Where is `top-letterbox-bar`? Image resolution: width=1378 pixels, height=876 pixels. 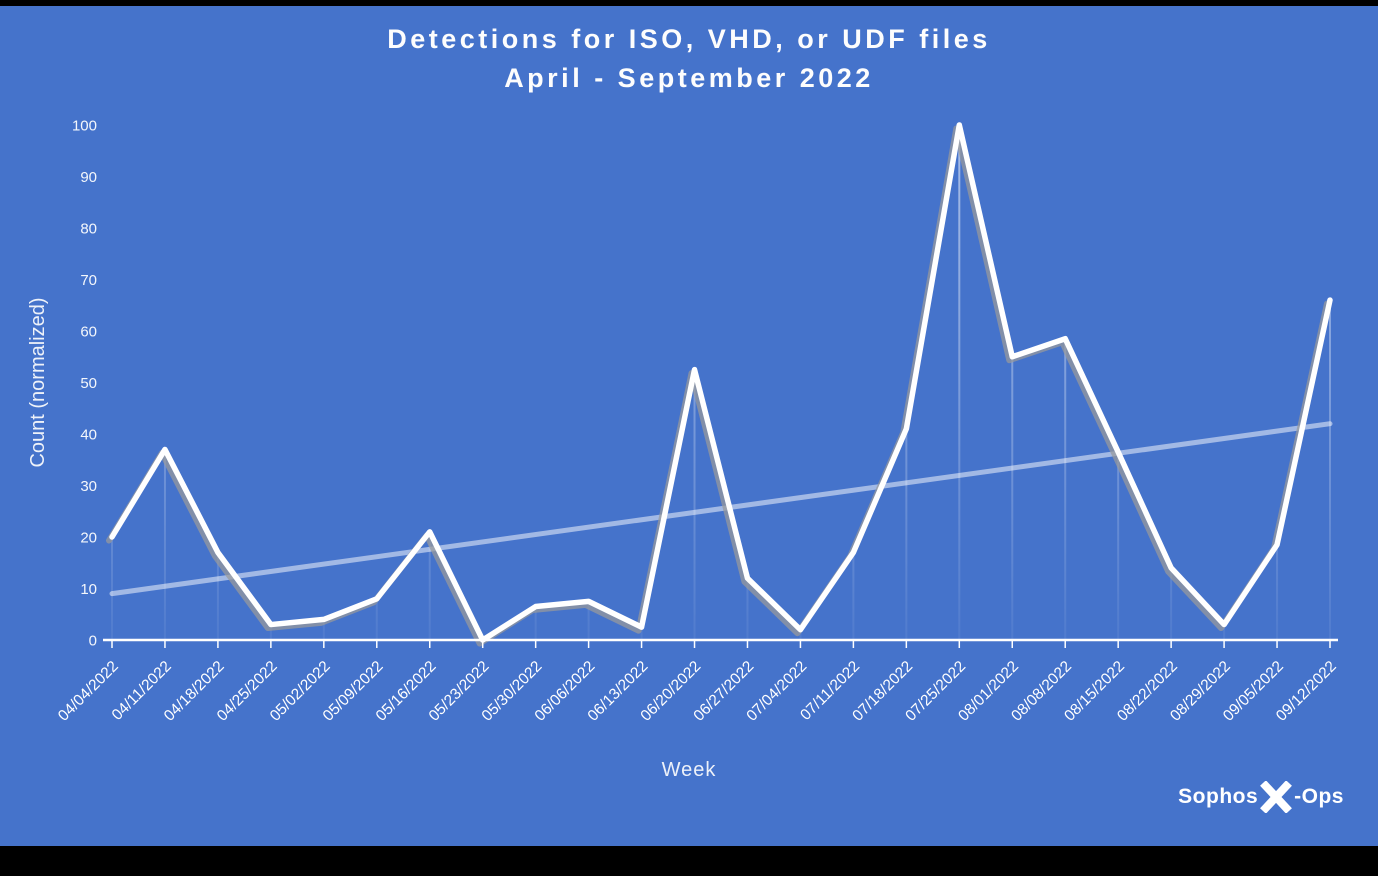 top-letterbox-bar is located at coordinates (689, 3).